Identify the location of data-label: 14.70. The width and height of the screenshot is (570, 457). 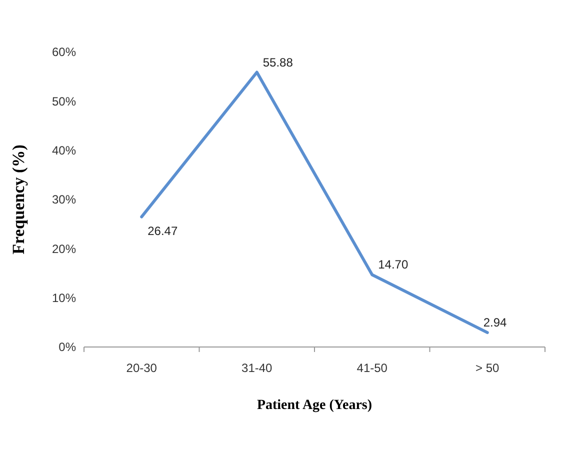
(393, 265).